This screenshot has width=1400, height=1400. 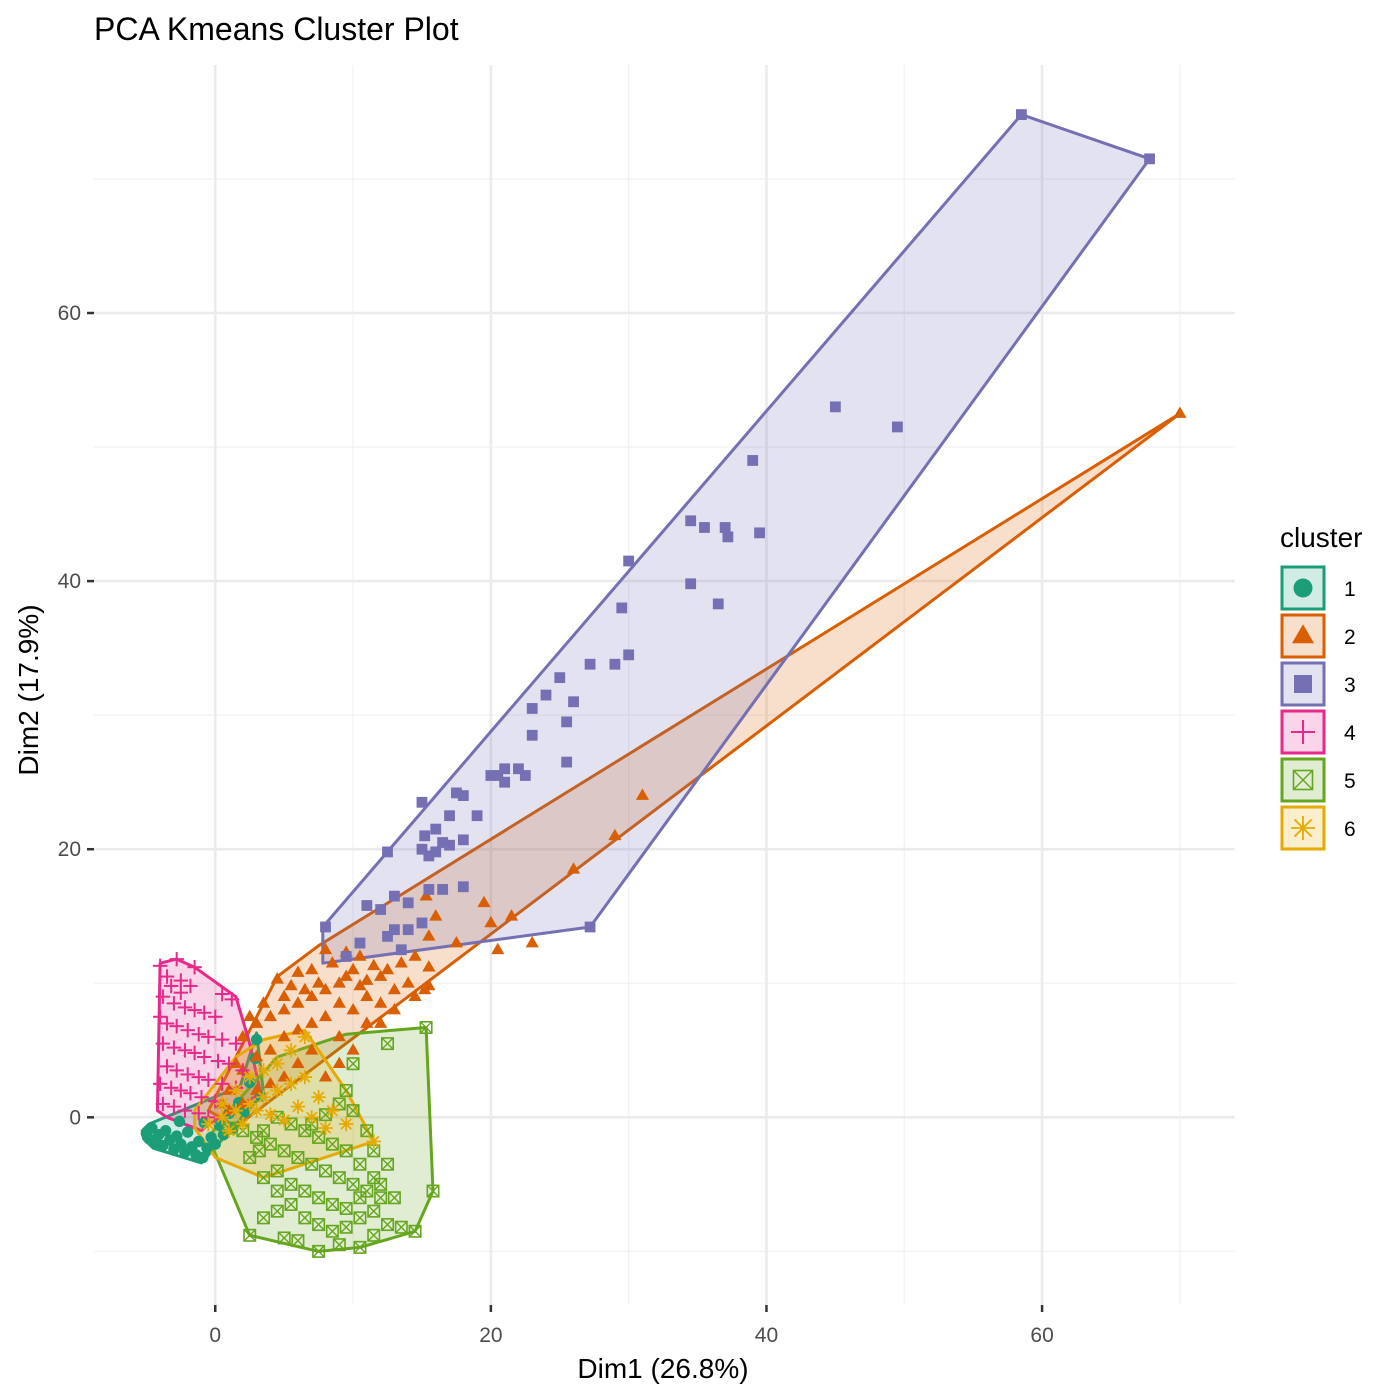 I want to click on legend-title: cluster, so click(x=1321, y=537).